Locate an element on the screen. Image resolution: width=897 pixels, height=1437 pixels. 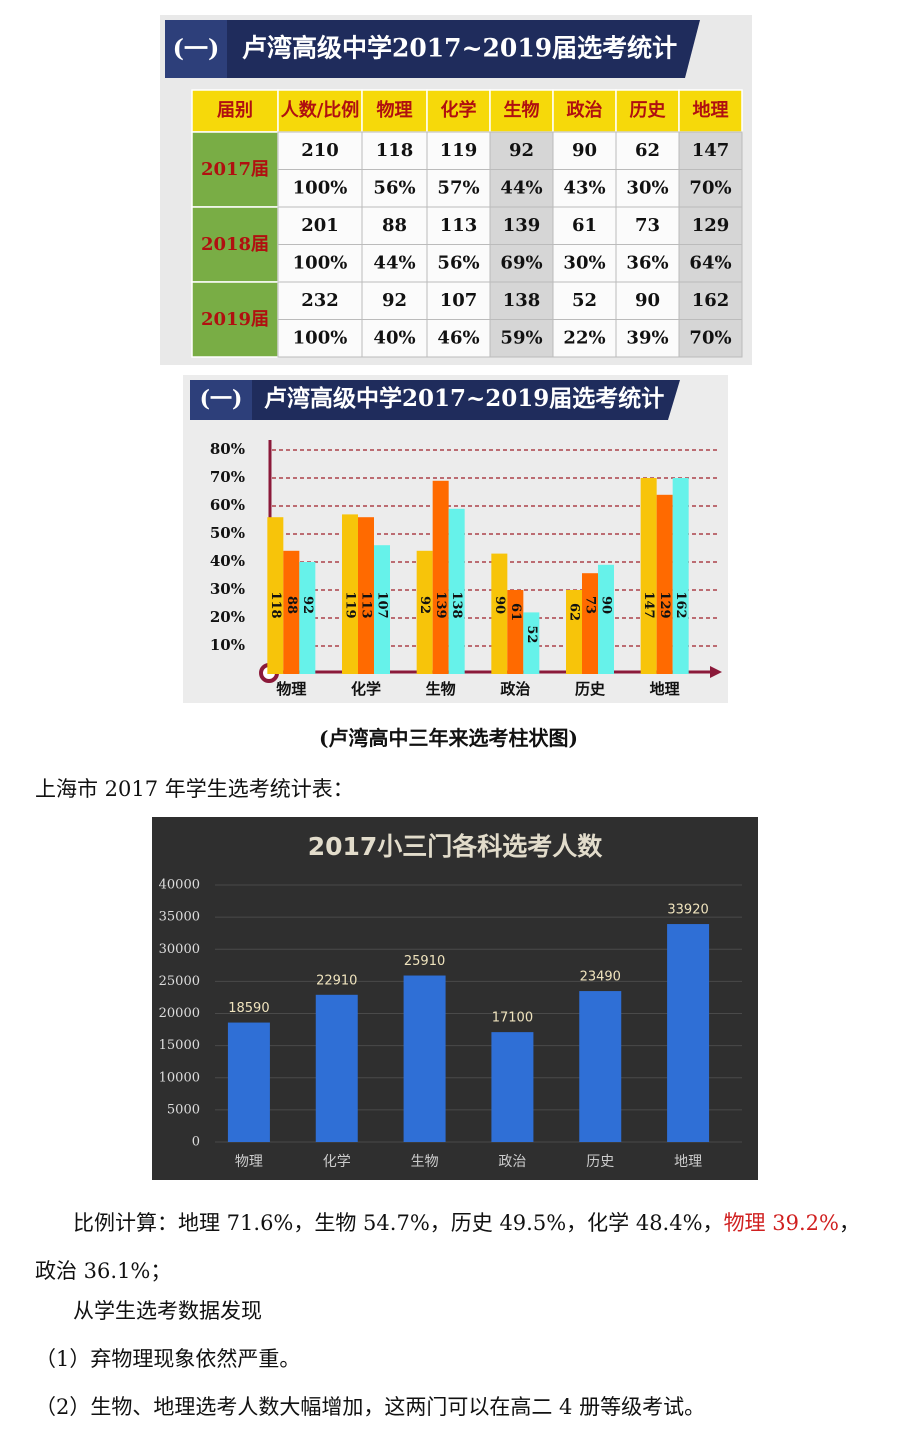
y-tick-label: 10% is located at coordinates (227, 645).